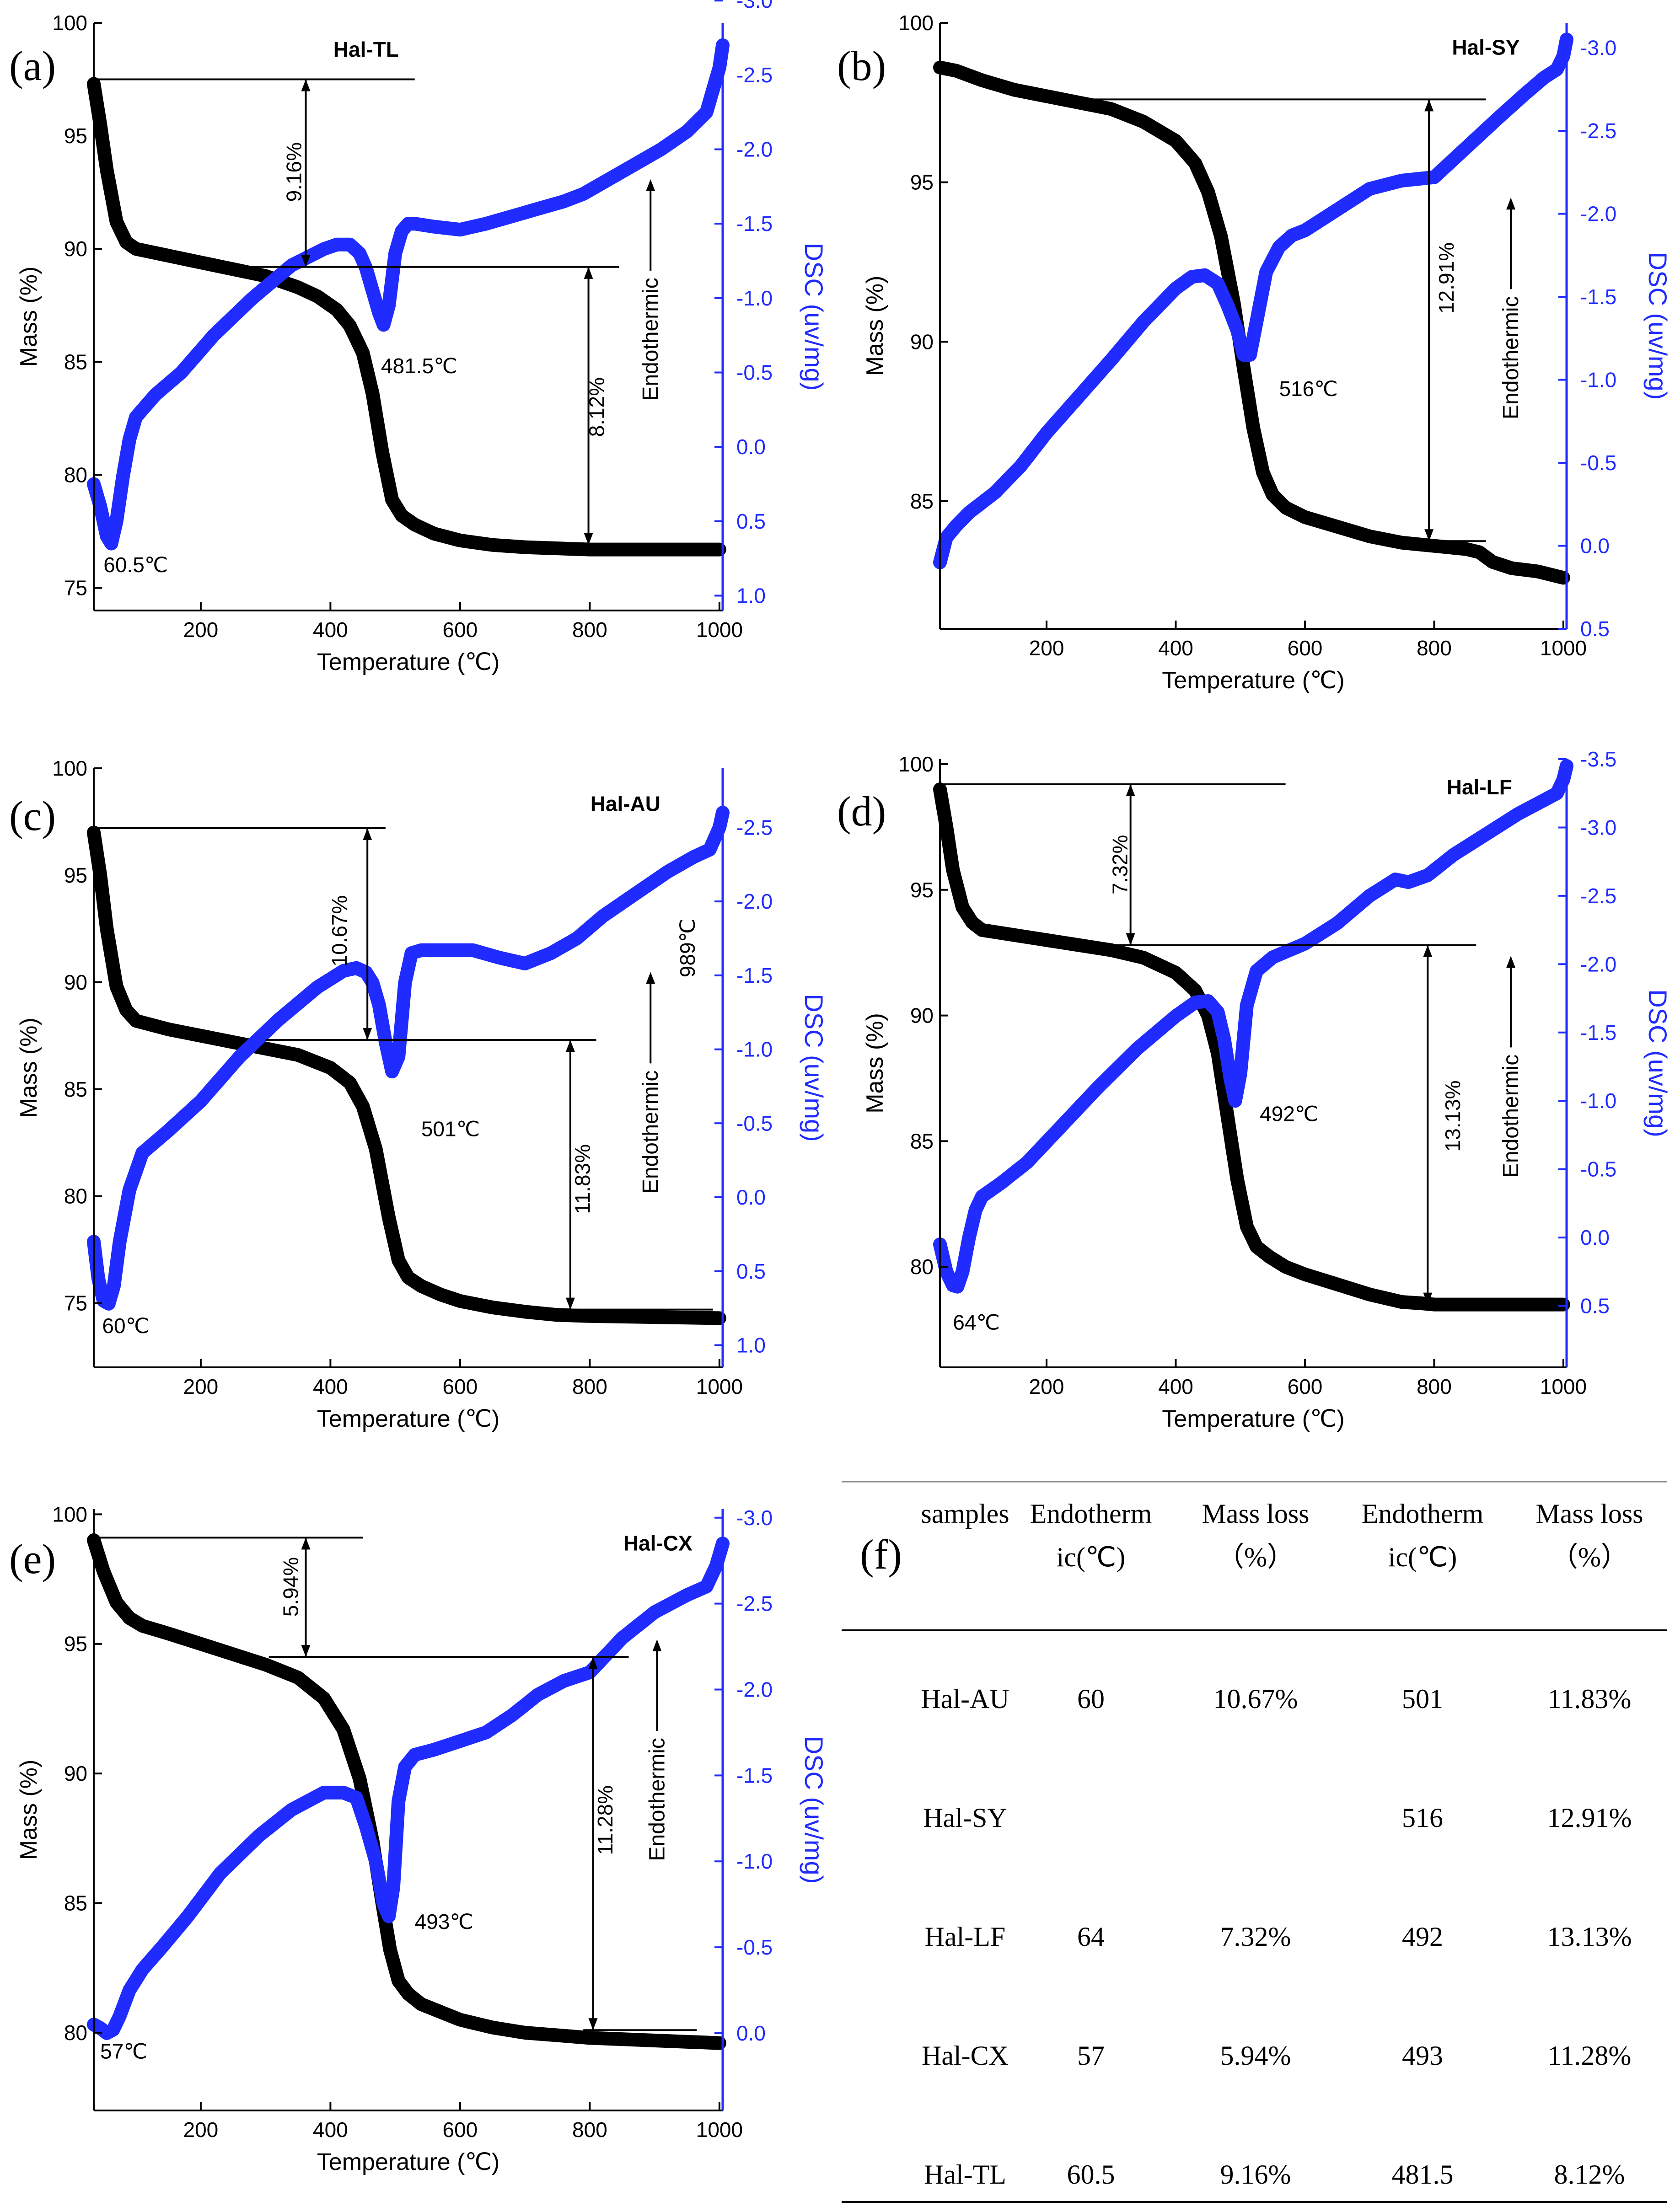 This screenshot has width=1675, height=2212. I want to click on table-cell: 11.83%, so click(1590, 1699).